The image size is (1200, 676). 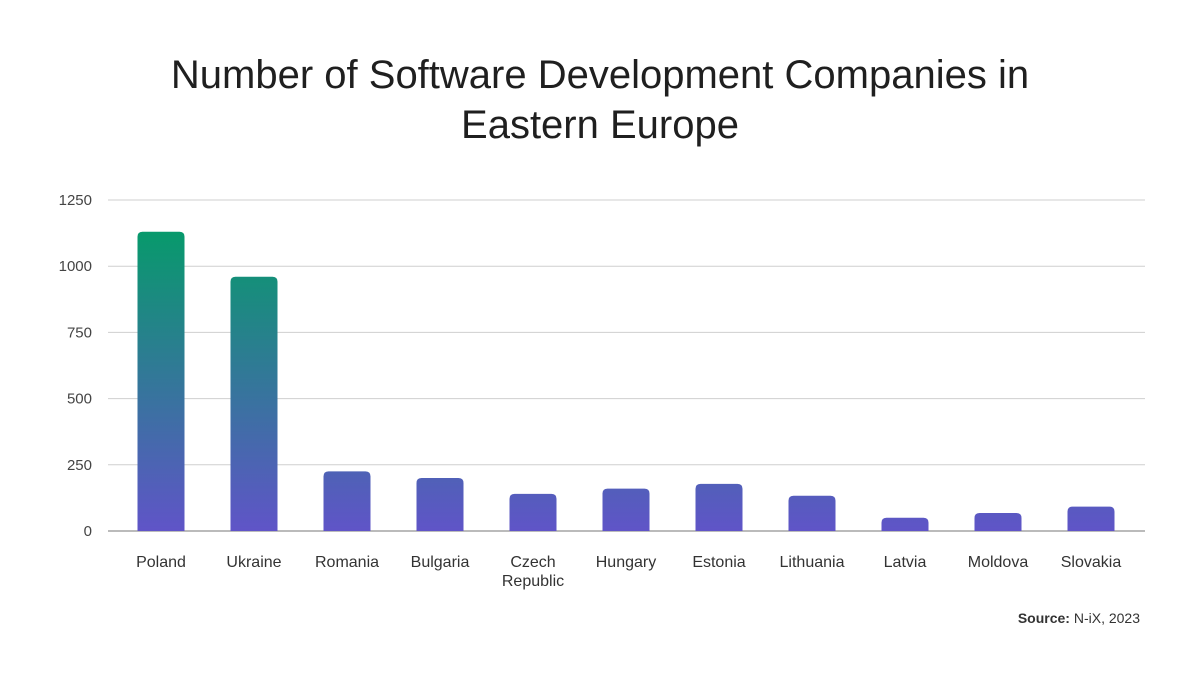 I want to click on x-tick-label-line: Poland, so click(x=161, y=562).